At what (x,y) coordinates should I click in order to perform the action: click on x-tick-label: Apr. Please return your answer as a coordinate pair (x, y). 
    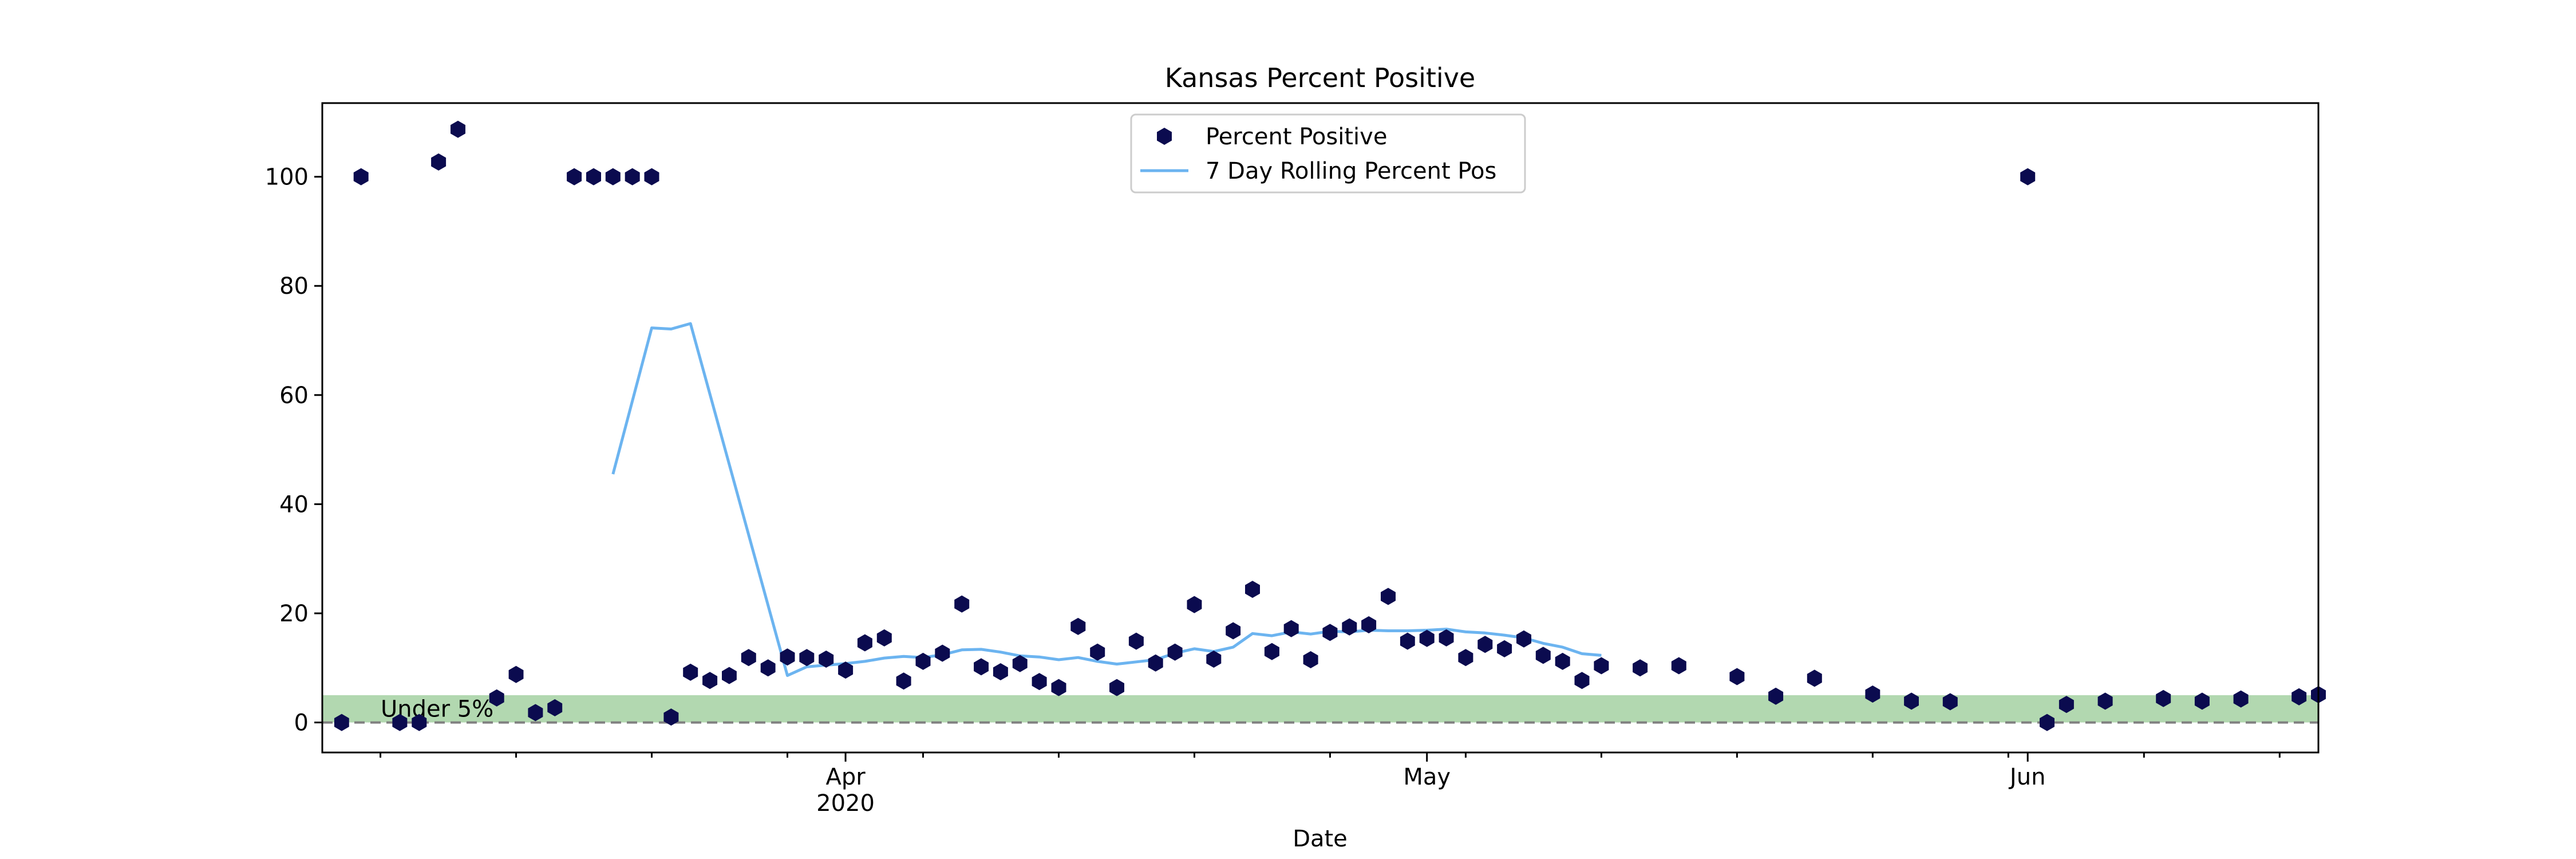
    Looking at the image, I should click on (845, 777).